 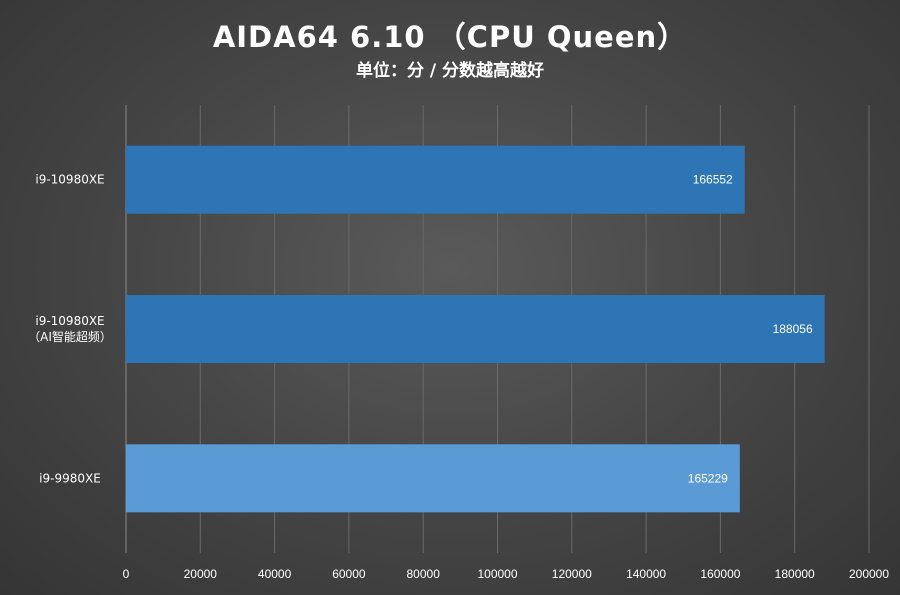 What do you see at coordinates (869, 574) in the screenshot?
I see `x-tick-label: 200000` at bounding box center [869, 574].